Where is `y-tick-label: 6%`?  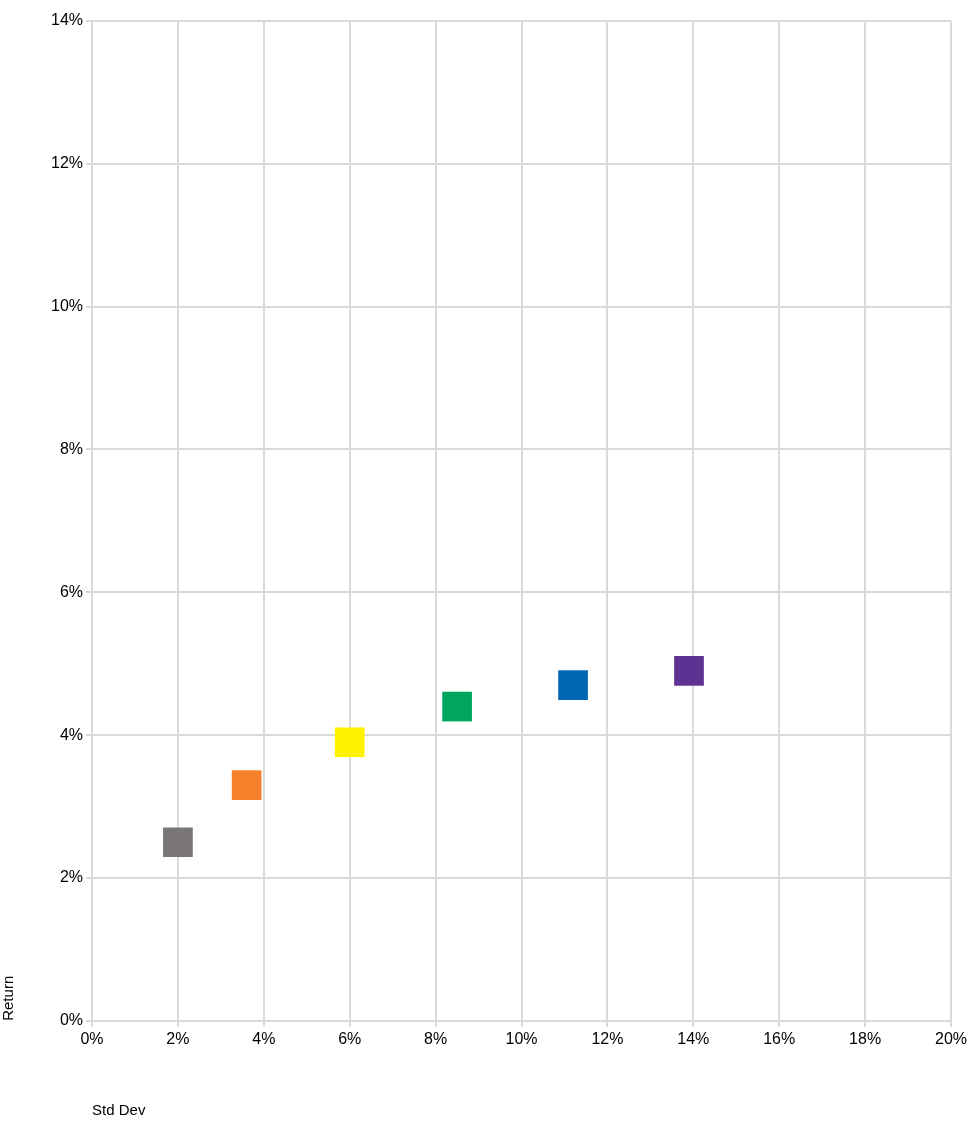 y-tick-label: 6% is located at coordinates (71, 591).